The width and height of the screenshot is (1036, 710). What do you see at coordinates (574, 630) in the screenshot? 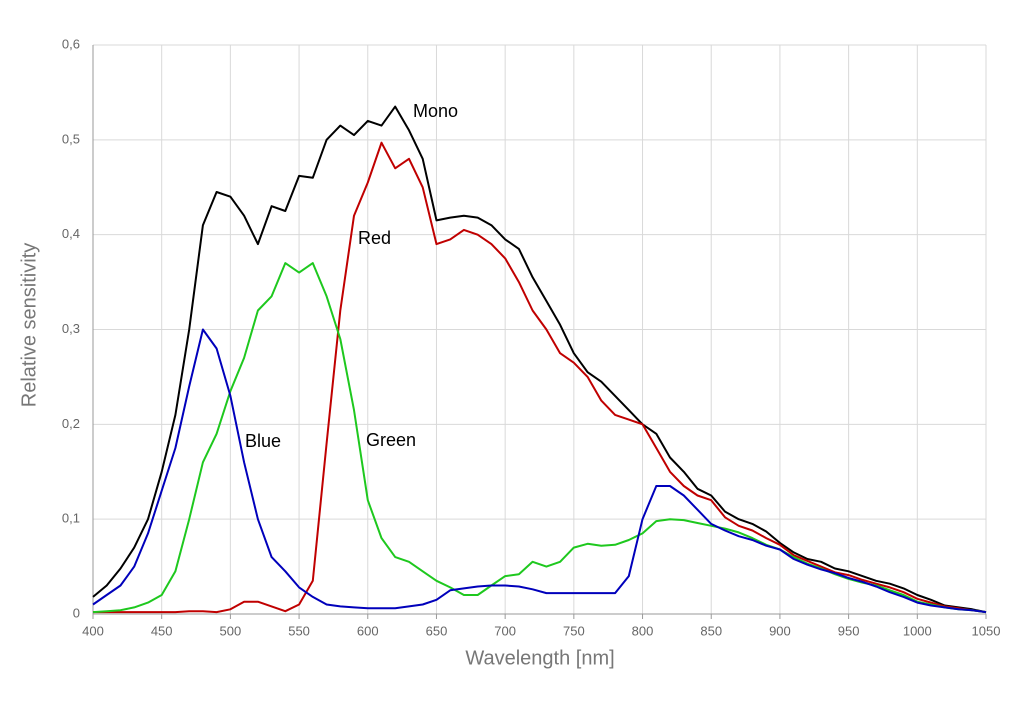
I see `x-tick-label: 750` at bounding box center [574, 630].